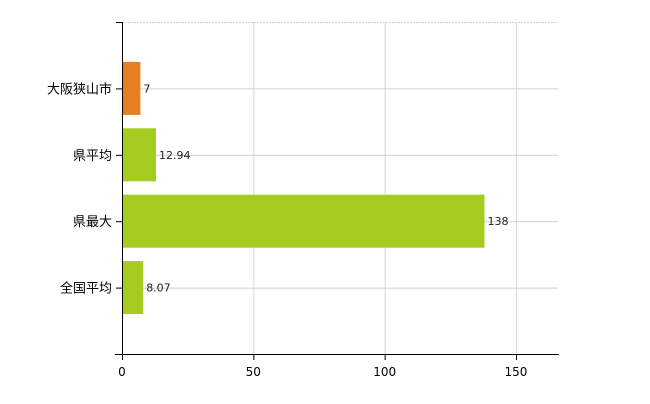  I want to click on x-tick-label: 100, so click(384, 372).